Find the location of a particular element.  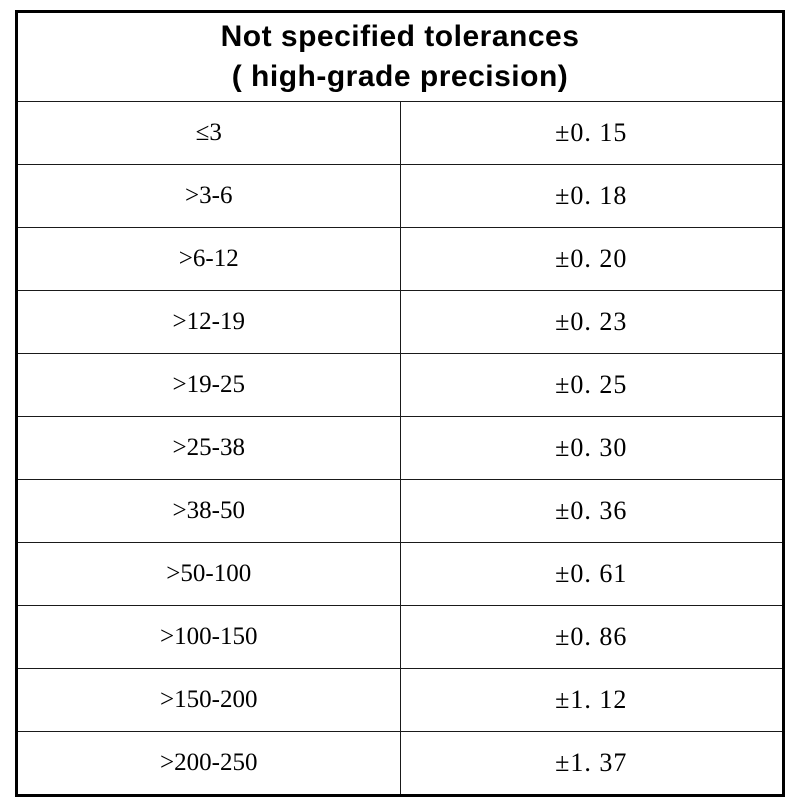

range-cell: >25-38 is located at coordinates (208, 448).